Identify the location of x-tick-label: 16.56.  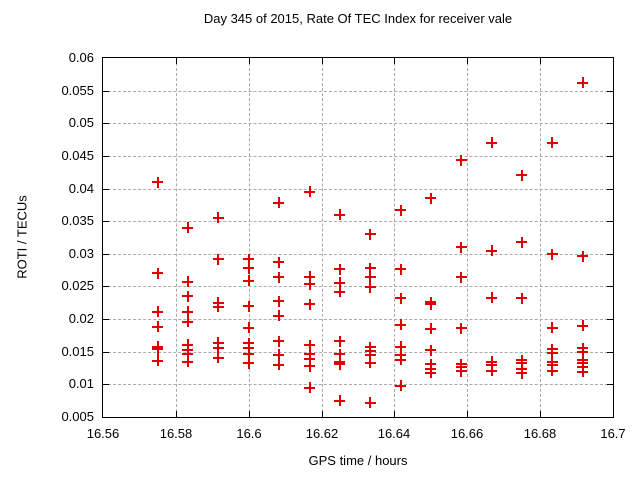
(103, 433).